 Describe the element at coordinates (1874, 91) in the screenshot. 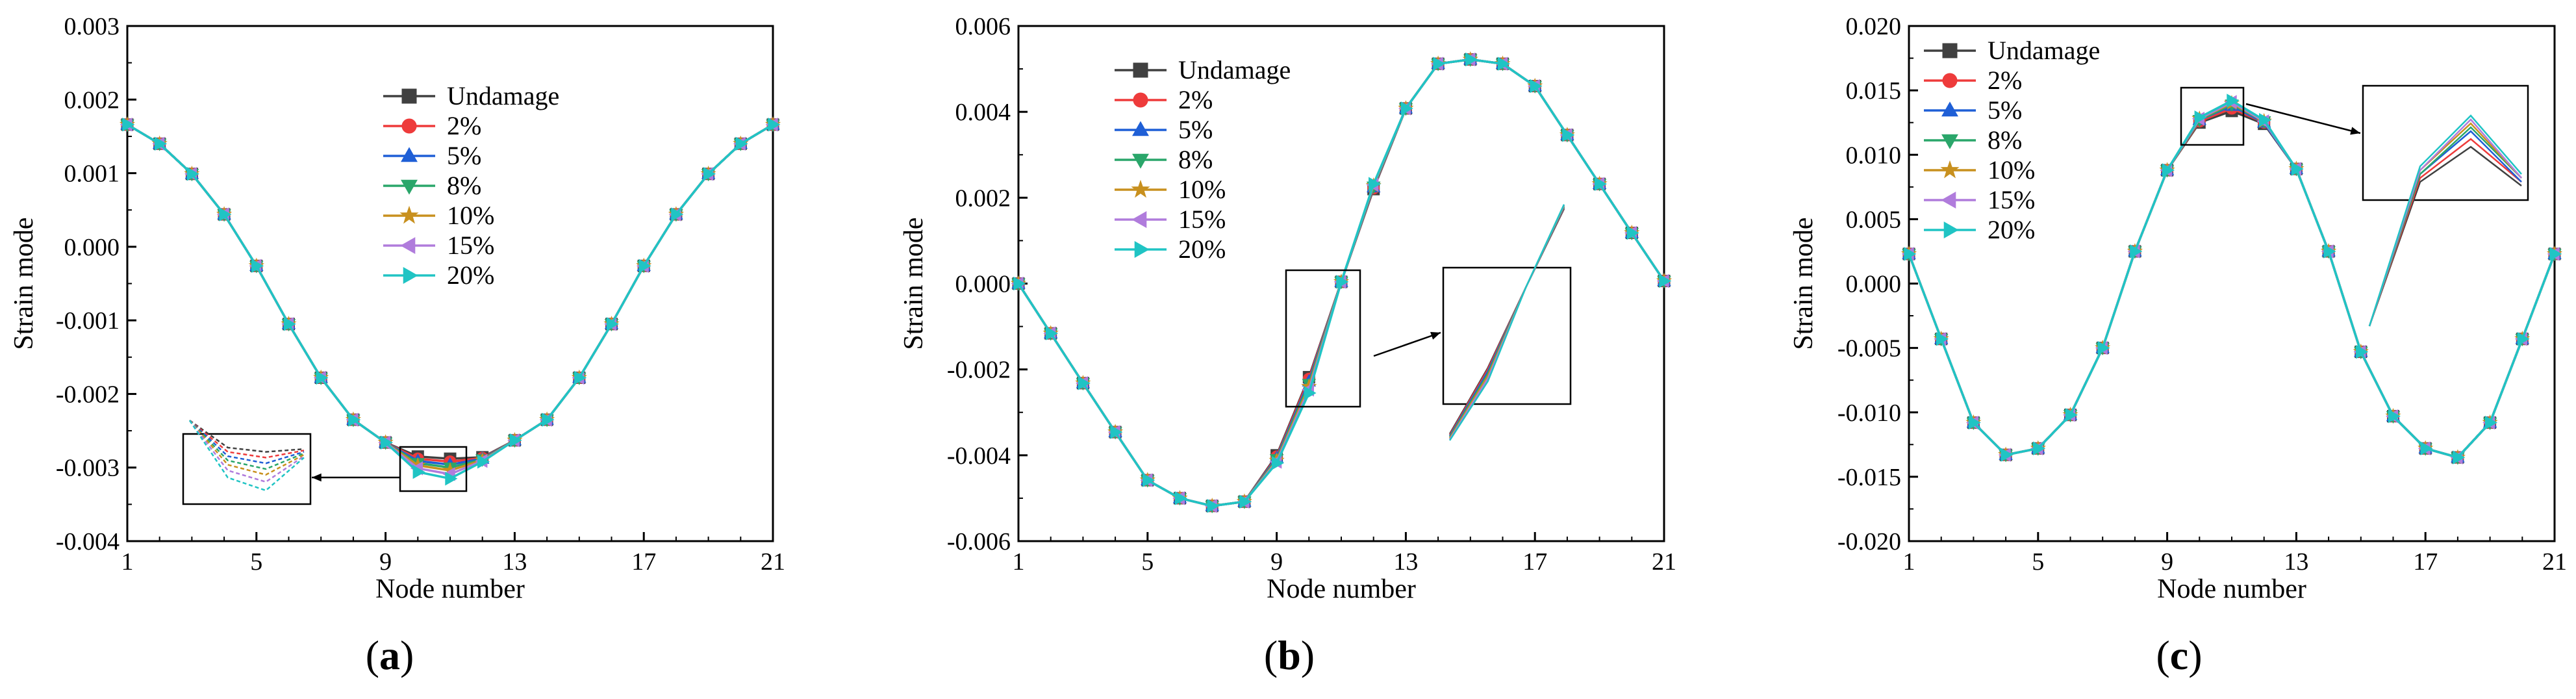

I see `y-tick-label: 0.015` at that location.